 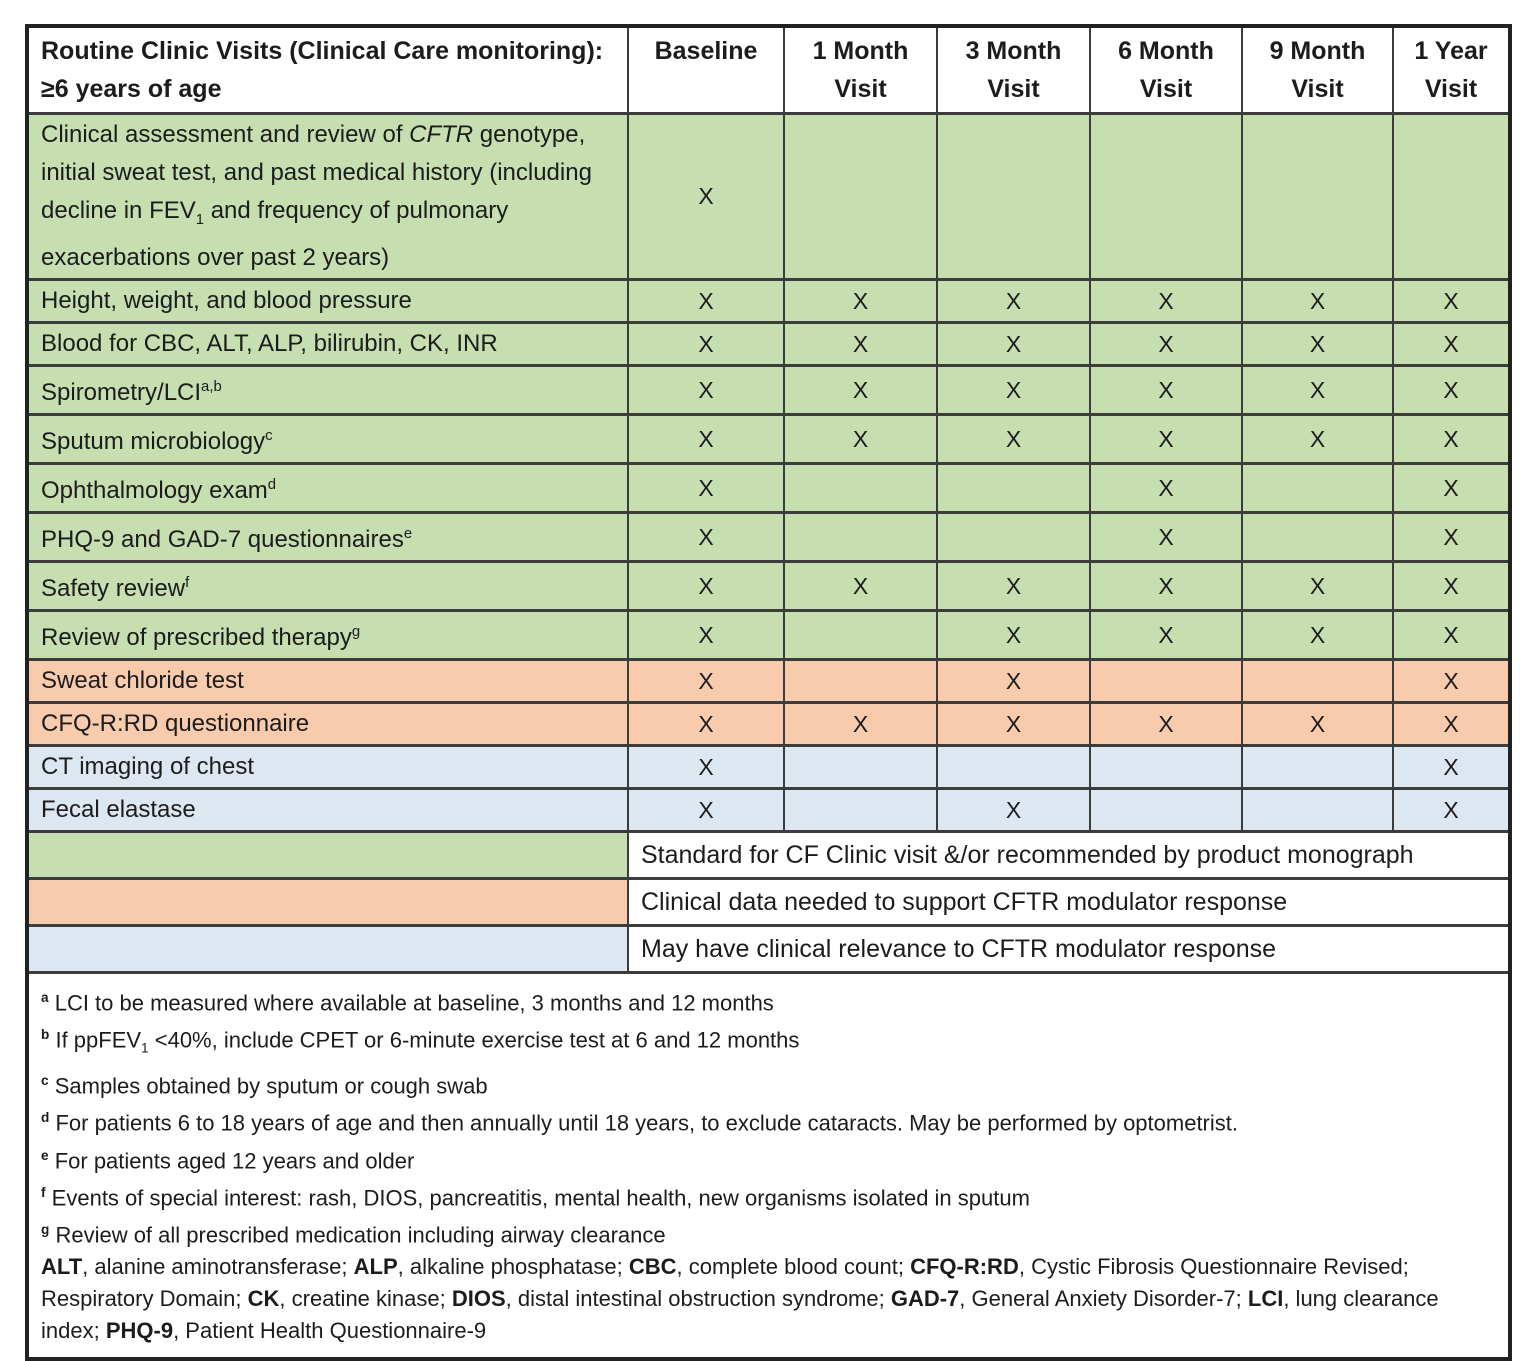 What do you see at coordinates (327, 809) in the screenshot?
I see `row-label: Fecal elastase` at bounding box center [327, 809].